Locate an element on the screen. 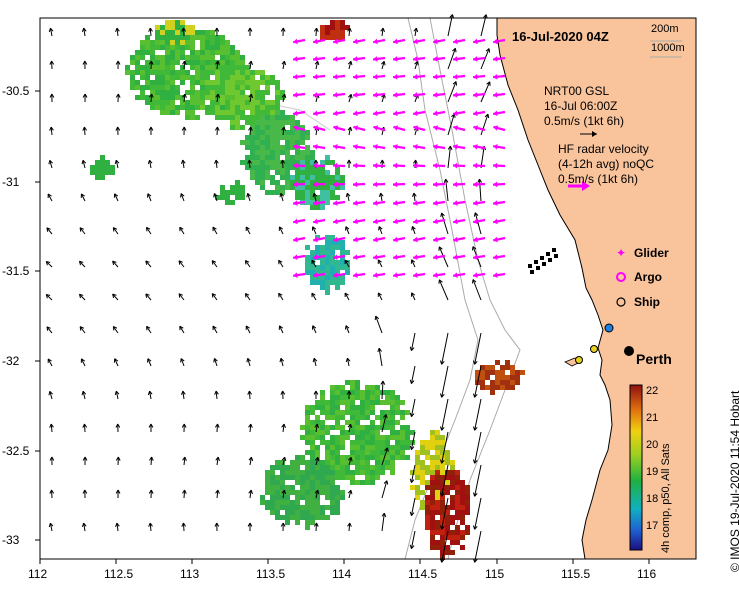 Image resolution: width=739 pixels, height=592 pixels. argo-symbol is located at coordinates (621, 277).